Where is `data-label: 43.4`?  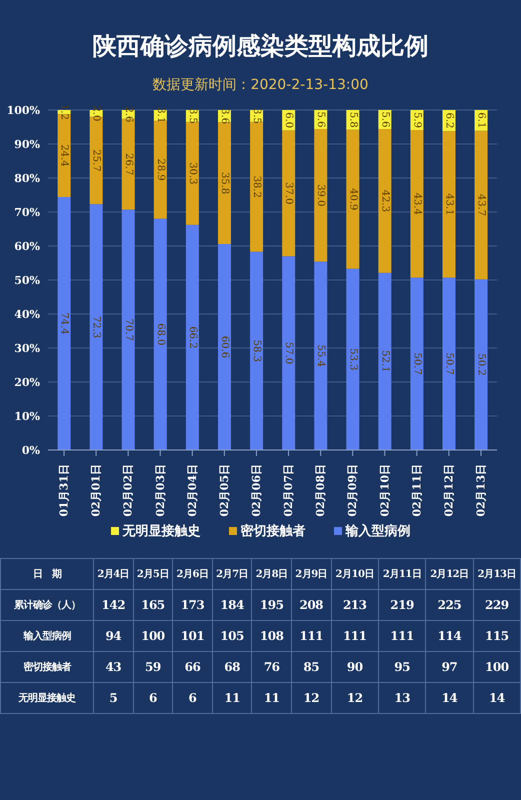
data-label: 43.4 is located at coordinates (416, 203).